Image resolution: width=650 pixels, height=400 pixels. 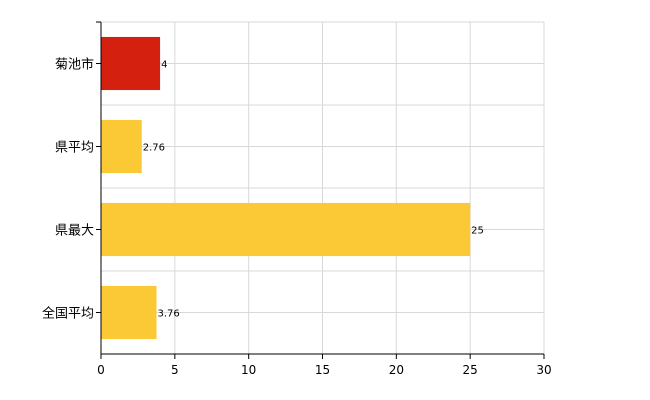 I want to click on data-label: 25, so click(x=477, y=231).